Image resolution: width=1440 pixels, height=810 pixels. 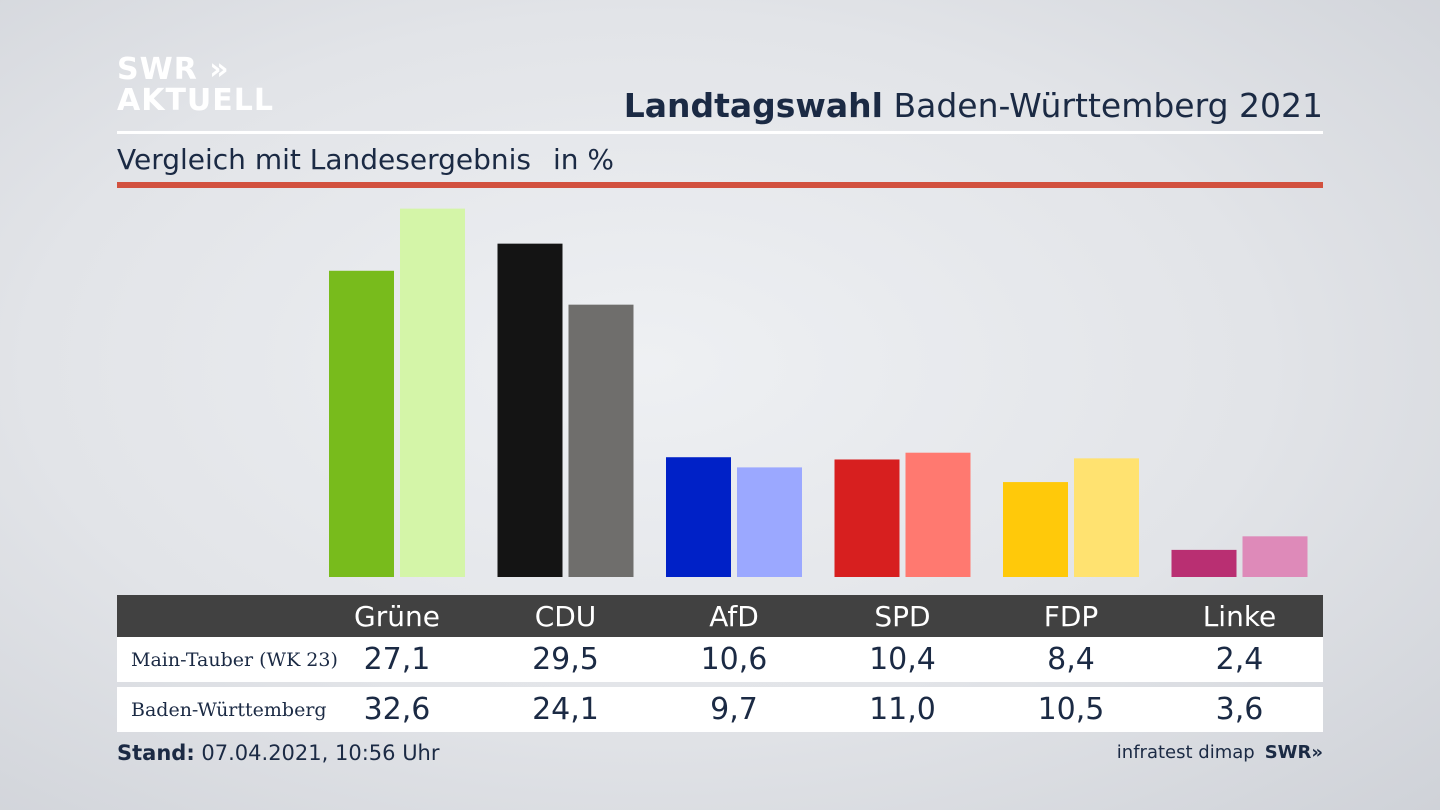 What do you see at coordinates (156, 753) in the screenshot?
I see `stand-label: Stand:` at bounding box center [156, 753].